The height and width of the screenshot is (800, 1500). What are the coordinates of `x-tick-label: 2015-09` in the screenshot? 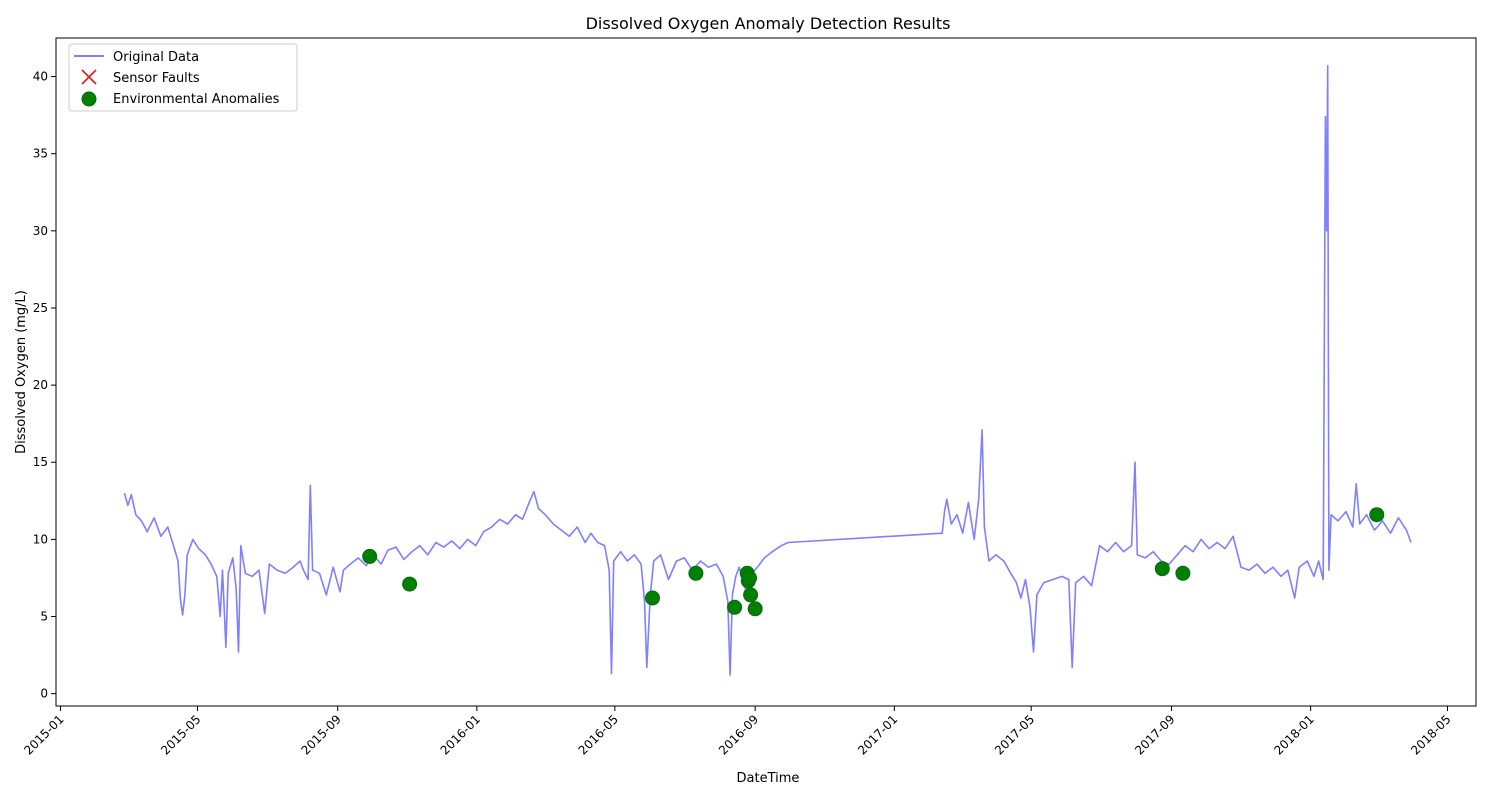 It's located at (320, 734).